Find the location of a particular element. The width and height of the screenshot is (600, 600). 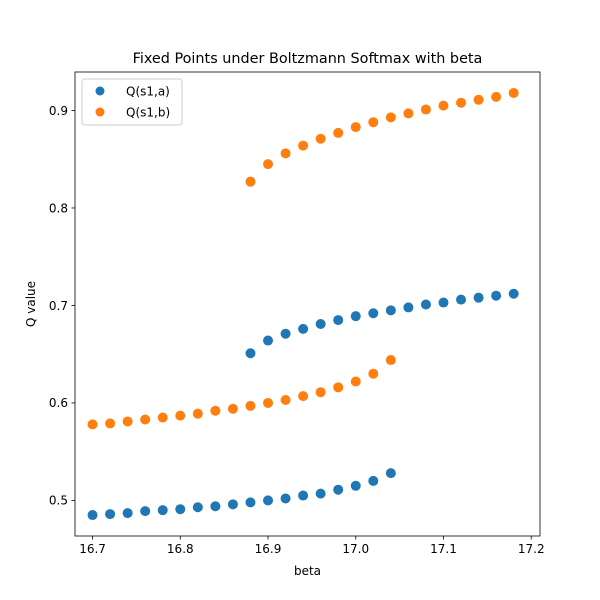

y-tick-label: 0.7 is located at coordinates (58, 306).